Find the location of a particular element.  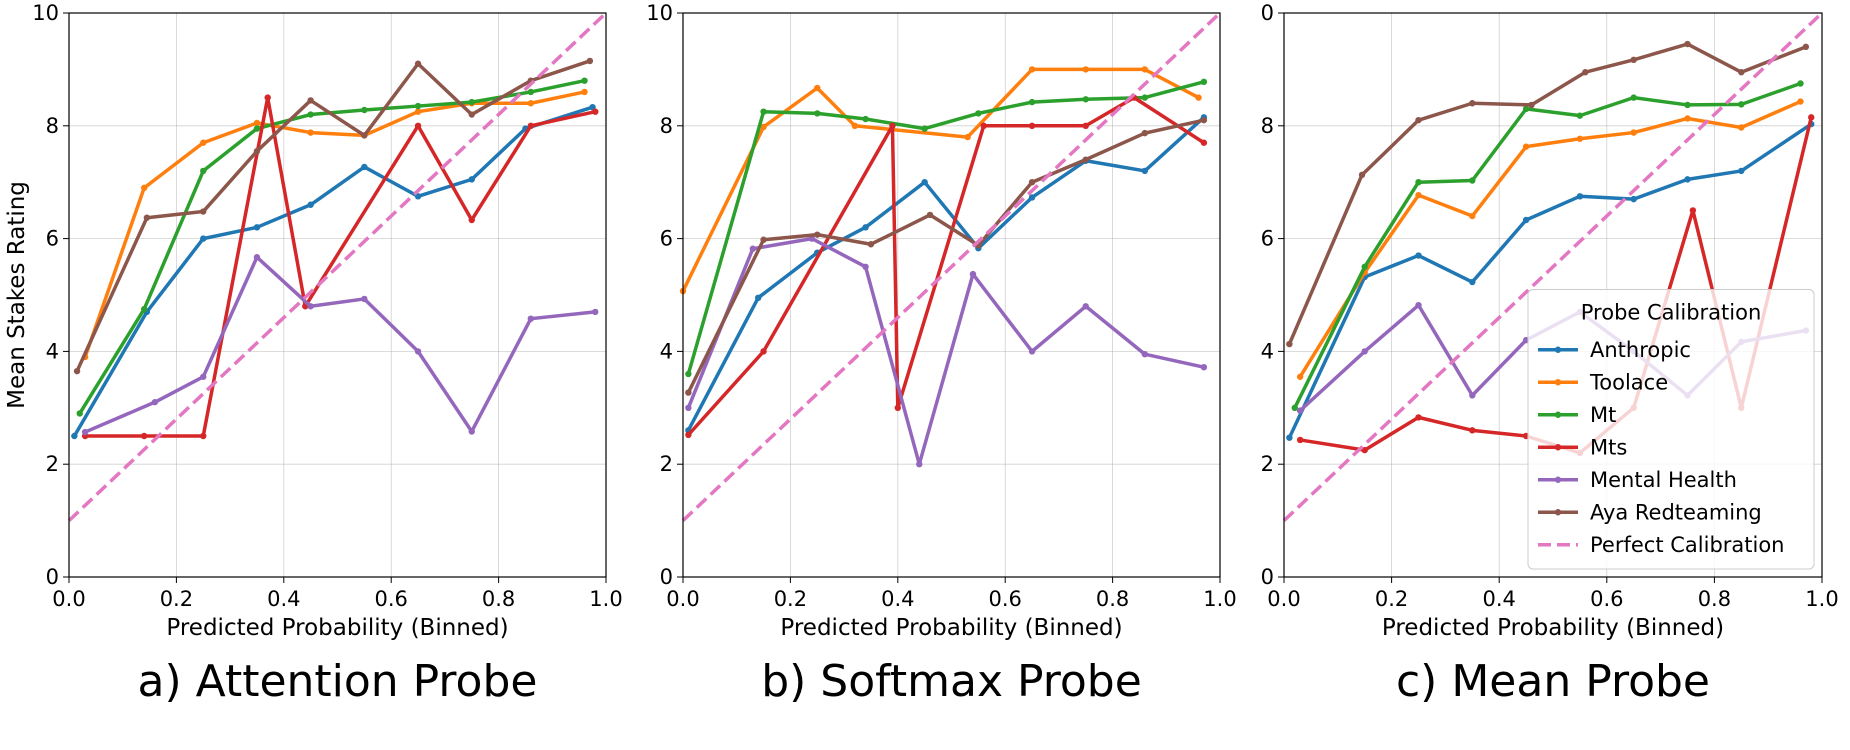

legend-title: Probe Calibration is located at coordinates (1671, 313).